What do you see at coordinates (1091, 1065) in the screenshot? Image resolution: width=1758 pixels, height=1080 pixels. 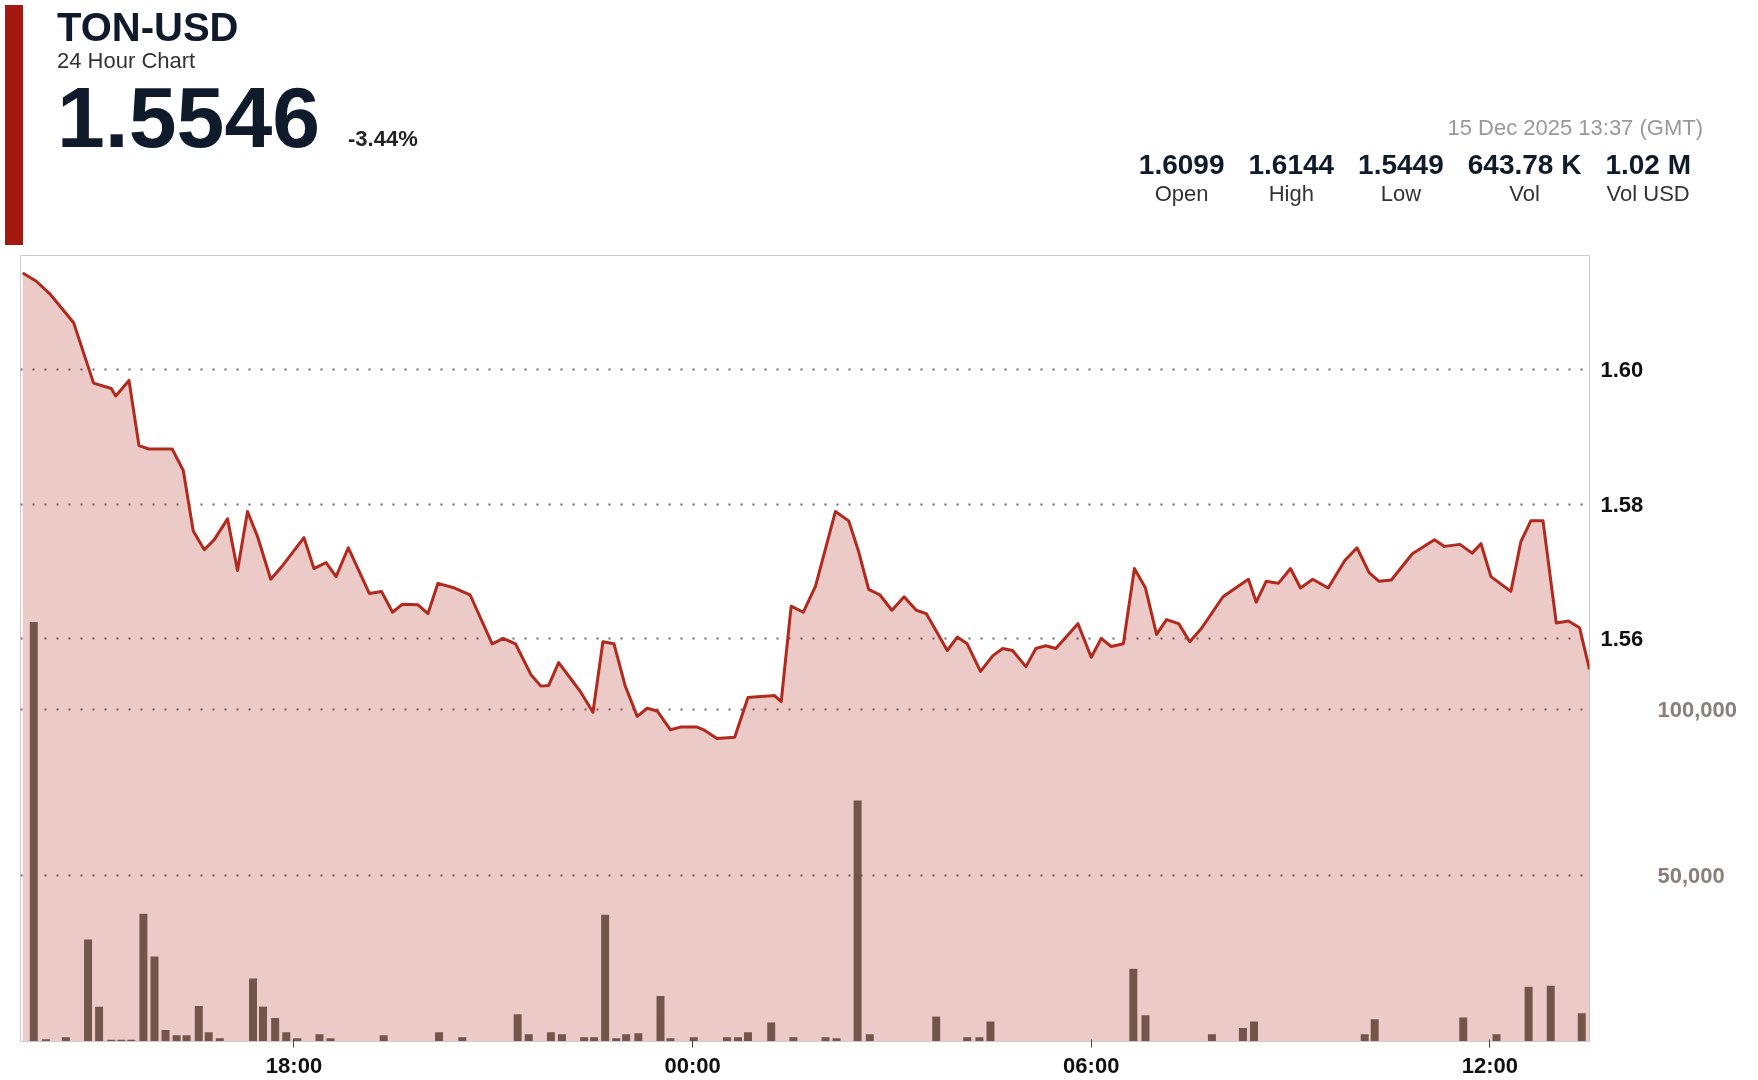 I see `x-tick-label: 06:00` at bounding box center [1091, 1065].